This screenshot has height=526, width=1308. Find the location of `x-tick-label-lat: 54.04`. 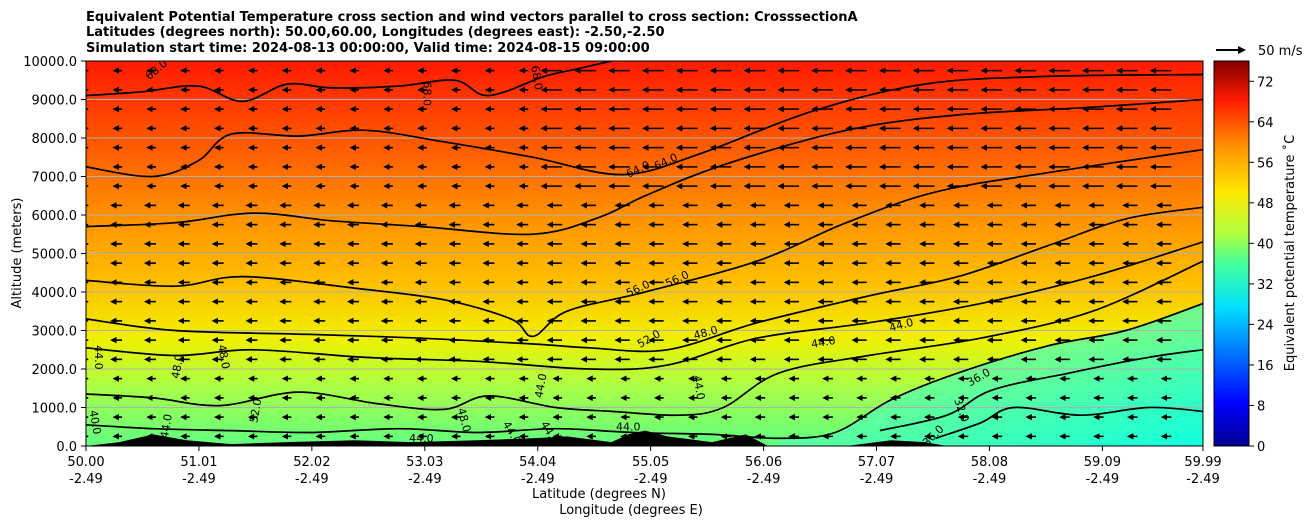

x-tick-label-lat: 54.04 is located at coordinates (537, 462).